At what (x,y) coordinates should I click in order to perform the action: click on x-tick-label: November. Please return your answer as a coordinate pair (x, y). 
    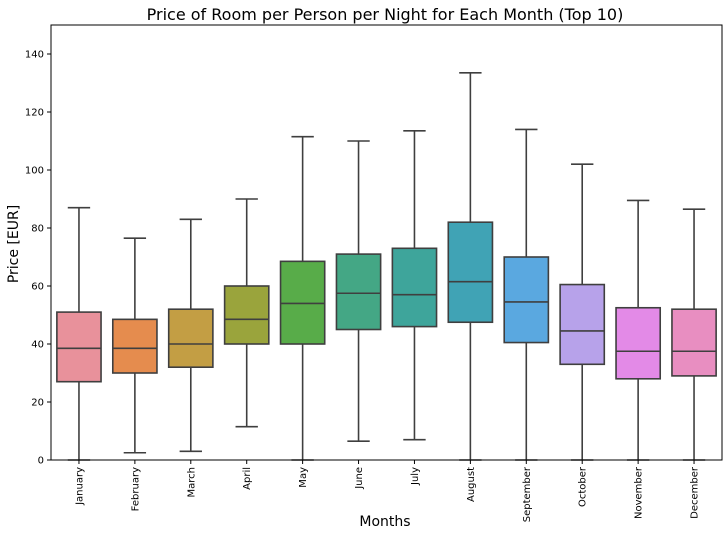
    Looking at the image, I should click on (639, 492).